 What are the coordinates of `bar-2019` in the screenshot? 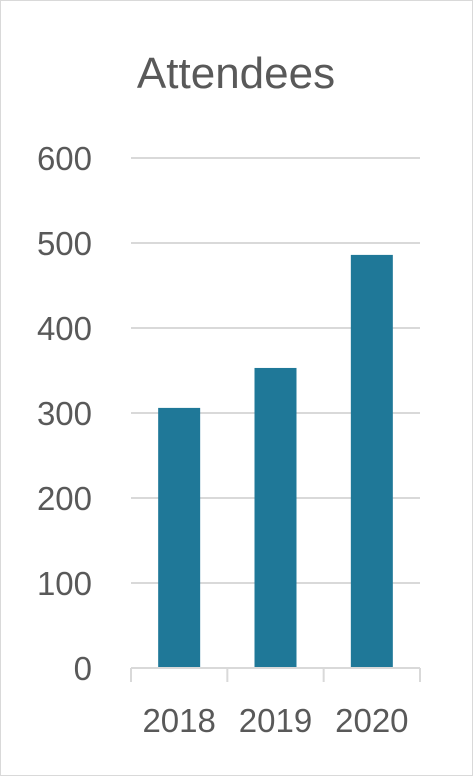 It's located at (275, 517).